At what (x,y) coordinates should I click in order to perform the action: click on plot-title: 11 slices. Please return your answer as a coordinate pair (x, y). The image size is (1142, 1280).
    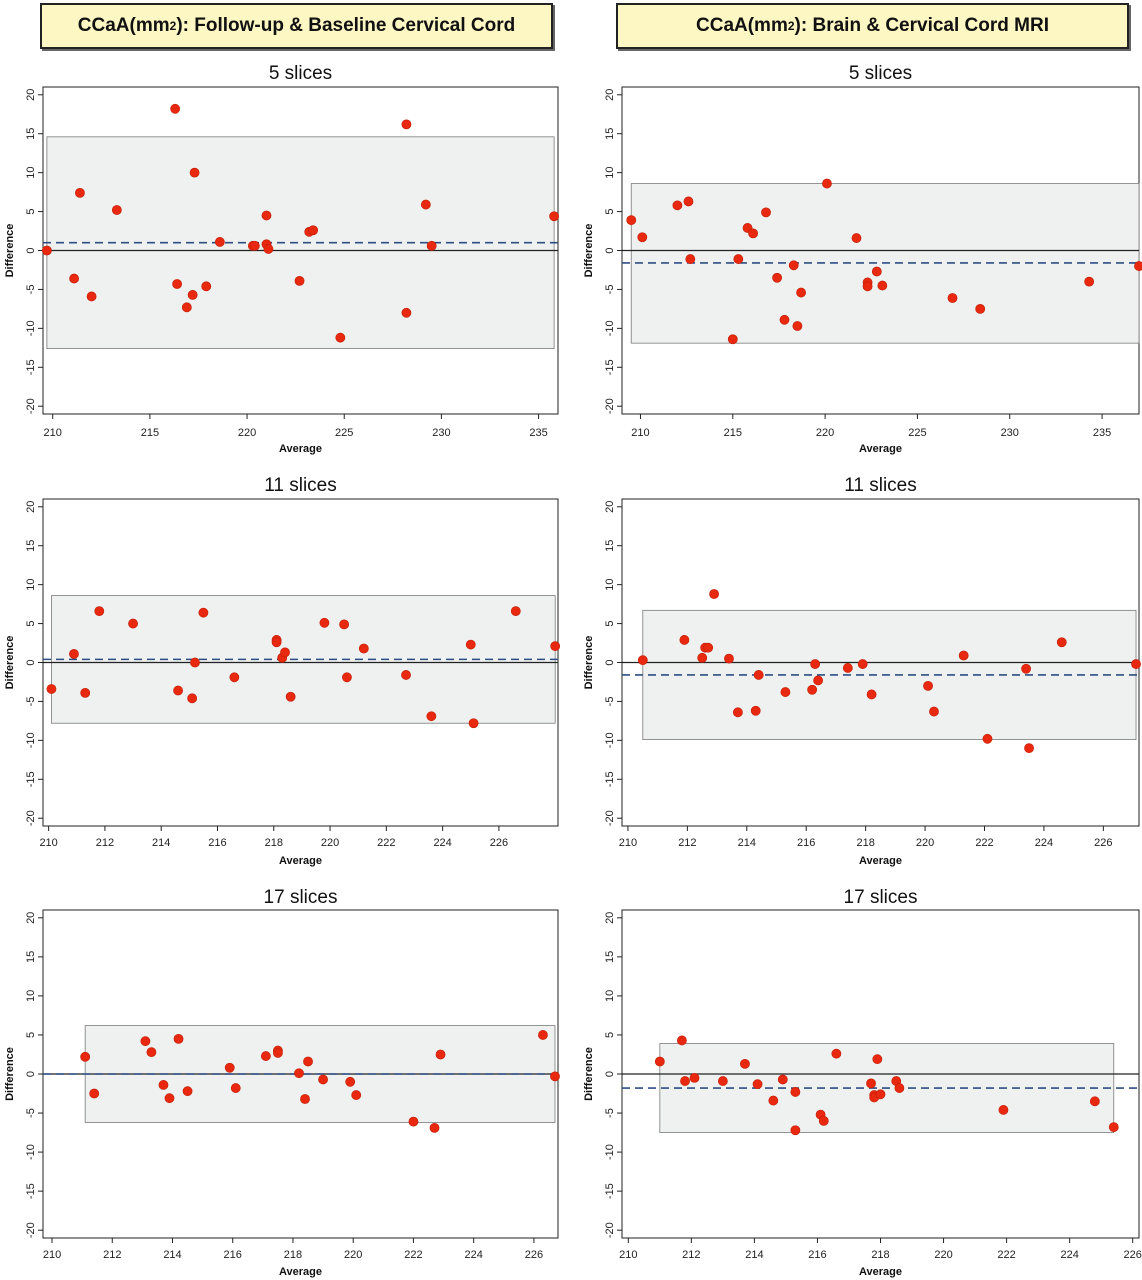
    Looking at the image, I should click on (300, 485).